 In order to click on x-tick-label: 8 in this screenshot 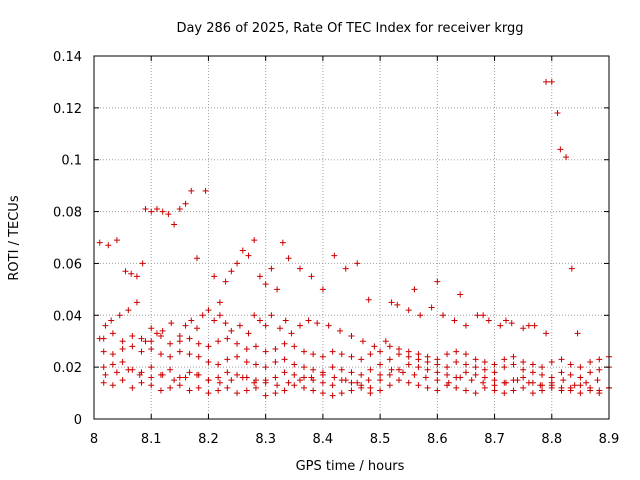, I will do `click(94, 439)`.